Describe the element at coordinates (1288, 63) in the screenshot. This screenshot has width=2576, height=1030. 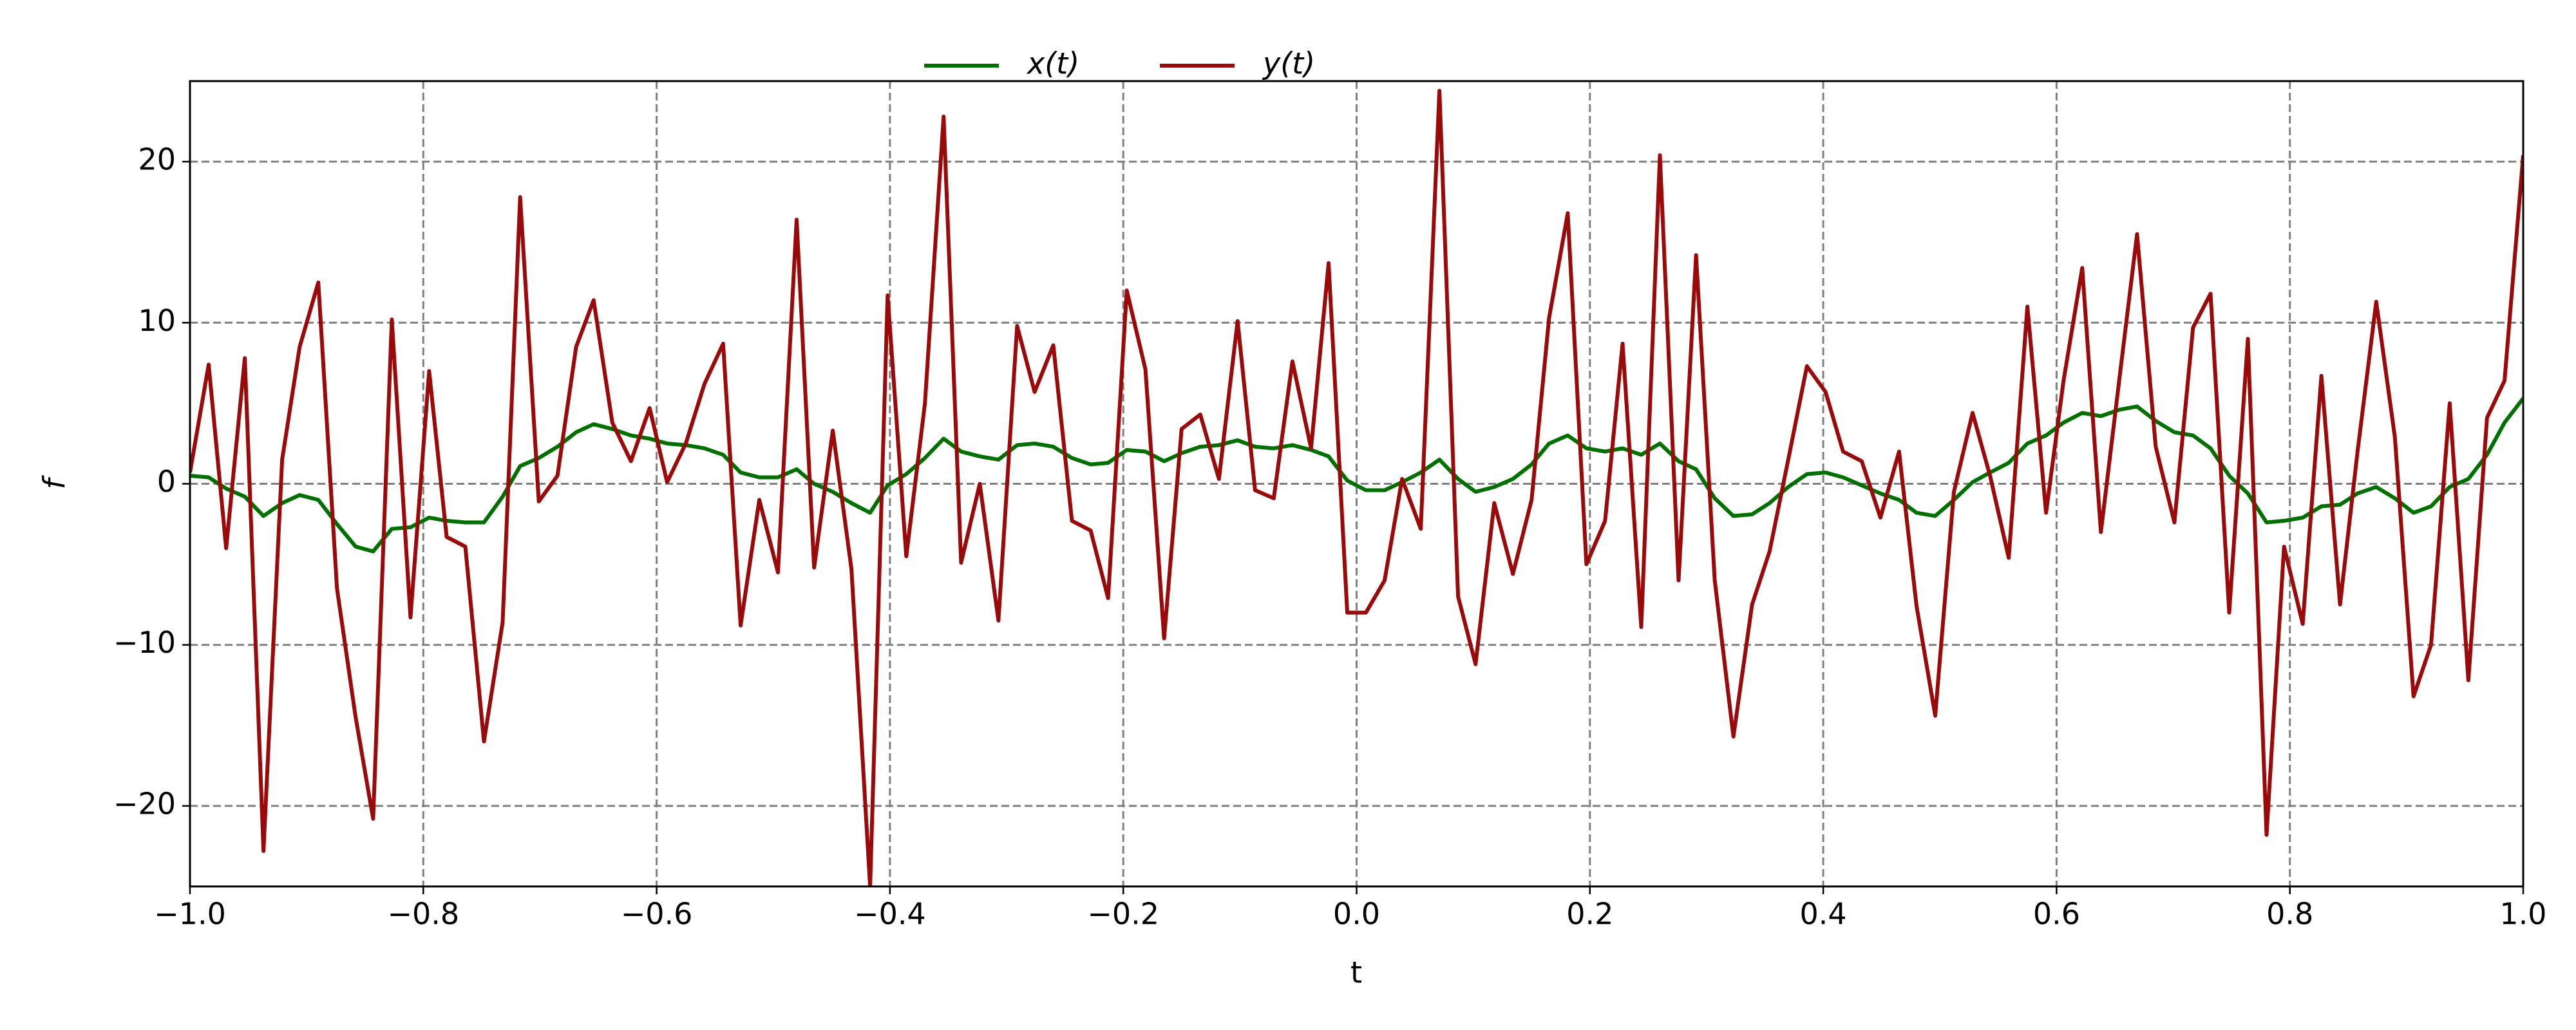
I see `legend-label: y(t)` at that location.